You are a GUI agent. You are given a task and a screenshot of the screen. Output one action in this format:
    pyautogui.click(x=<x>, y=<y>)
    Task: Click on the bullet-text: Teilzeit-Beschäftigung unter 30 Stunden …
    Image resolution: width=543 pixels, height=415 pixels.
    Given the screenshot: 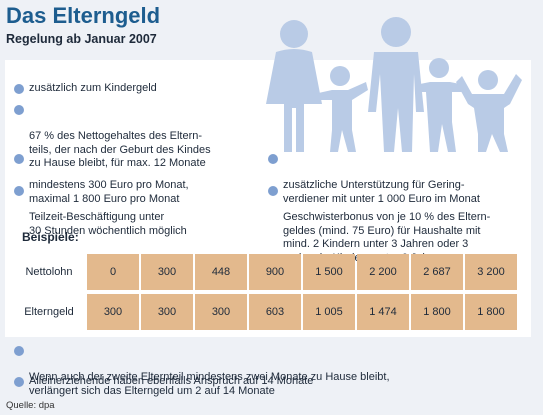 What is the action you would take?
    pyautogui.click(x=108, y=224)
    